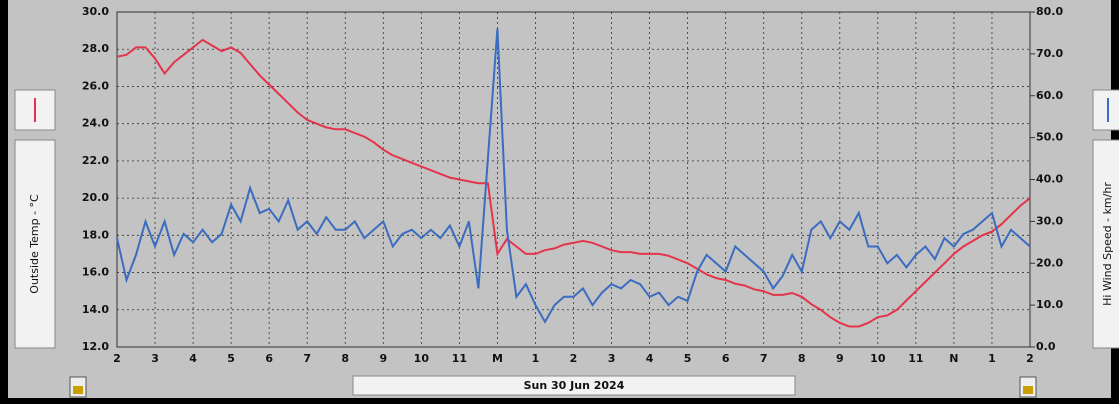  What do you see at coordinates (1049, 179) in the screenshot?
I see `y2-tick-label: 40.0` at bounding box center [1049, 179].